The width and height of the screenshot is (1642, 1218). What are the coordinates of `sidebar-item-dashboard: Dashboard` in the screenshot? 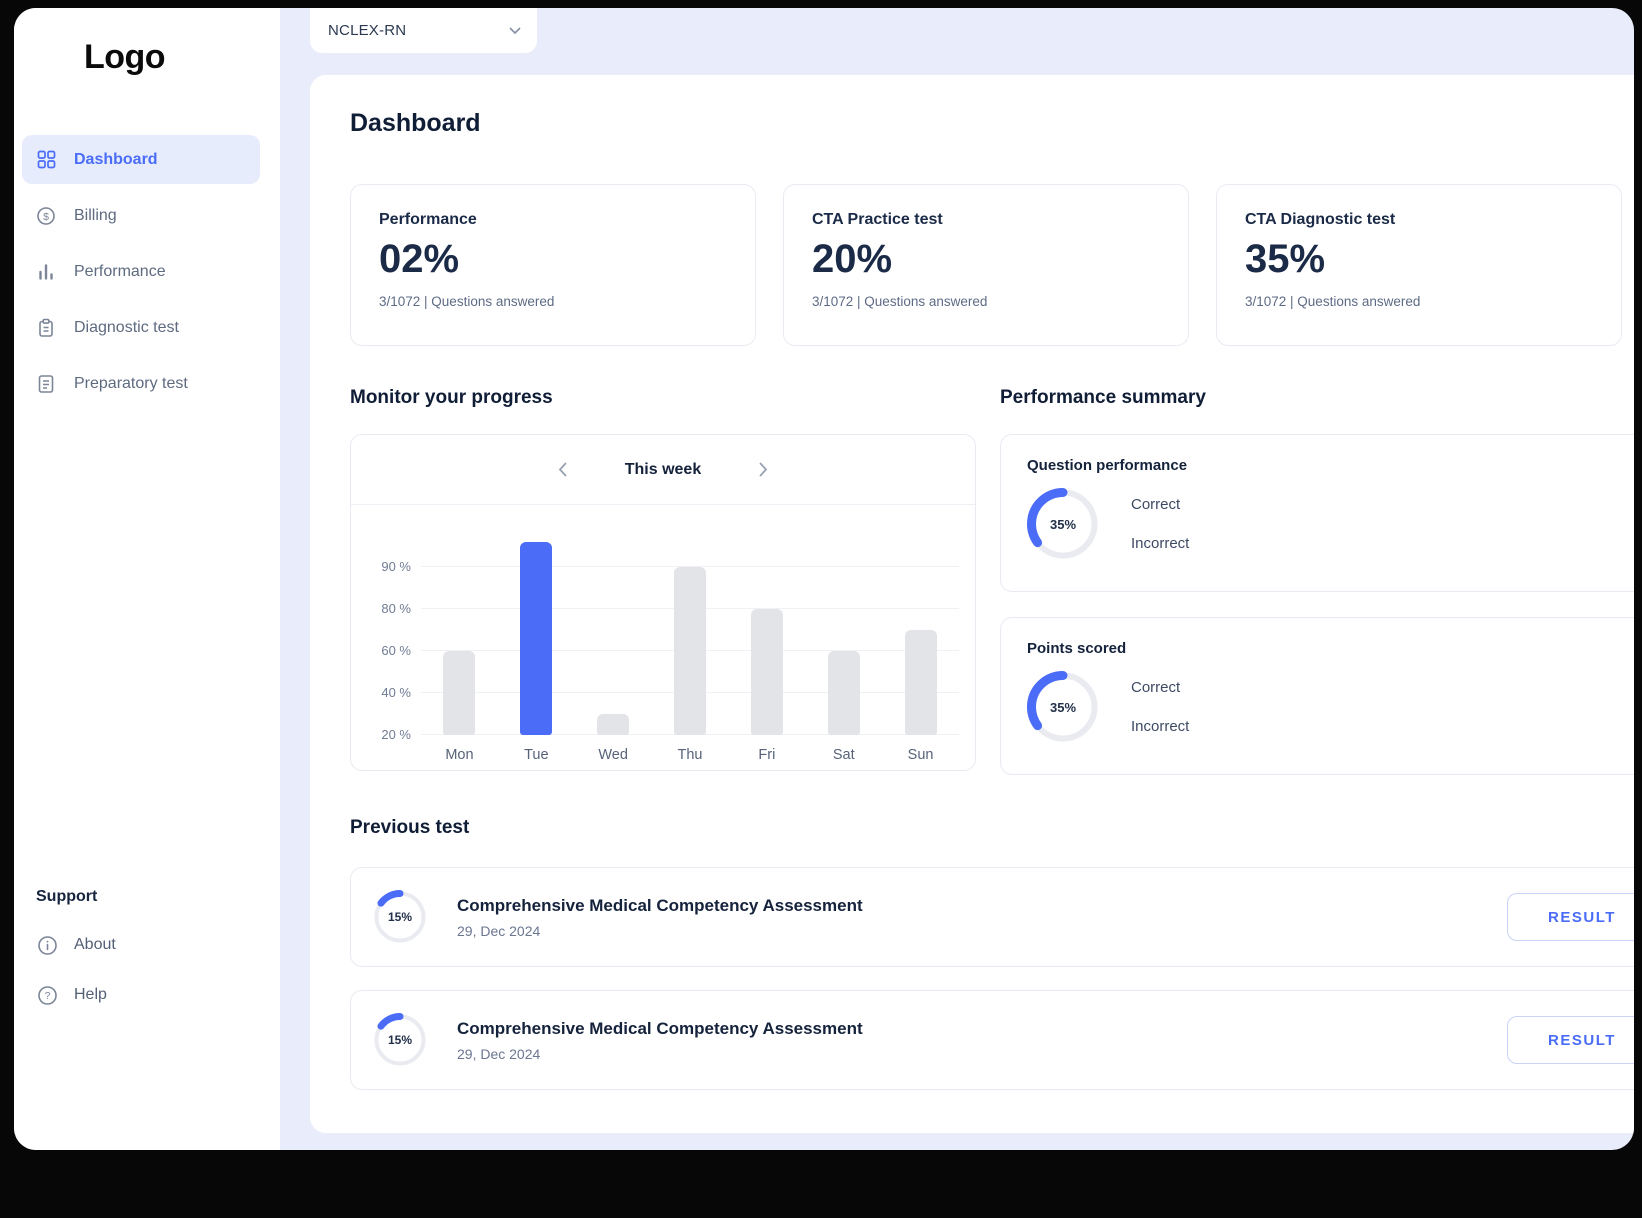 It's located at (141, 159).